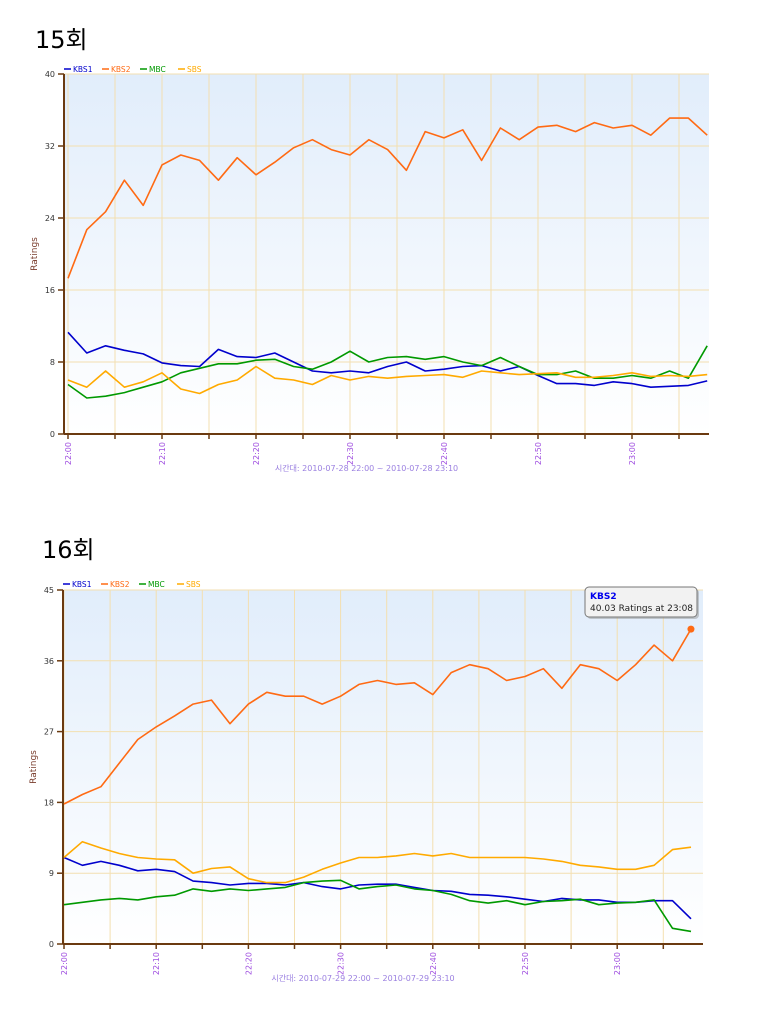 Image resolution: width=759 pixels, height=1024 pixels. What do you see at coordinates (603, 597) in the screenshot?
I see `tooltip-series: KBS2` at bounding box center [603, 597].